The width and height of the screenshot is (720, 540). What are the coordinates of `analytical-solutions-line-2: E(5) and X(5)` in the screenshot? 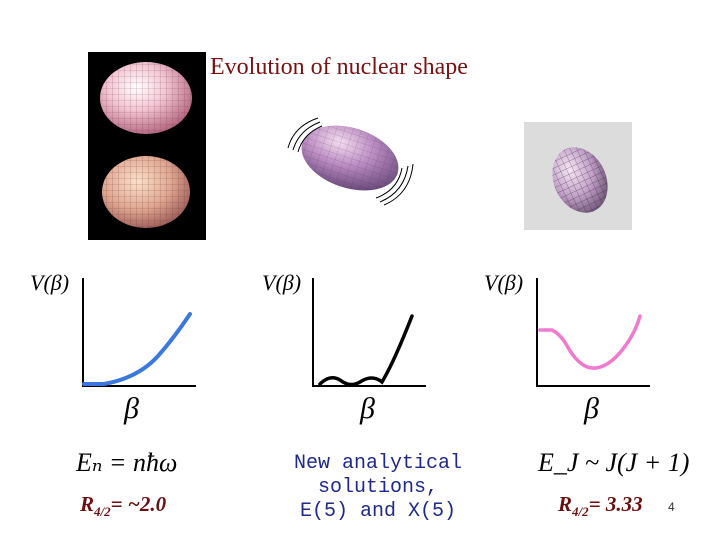 It's located at (378, 511).